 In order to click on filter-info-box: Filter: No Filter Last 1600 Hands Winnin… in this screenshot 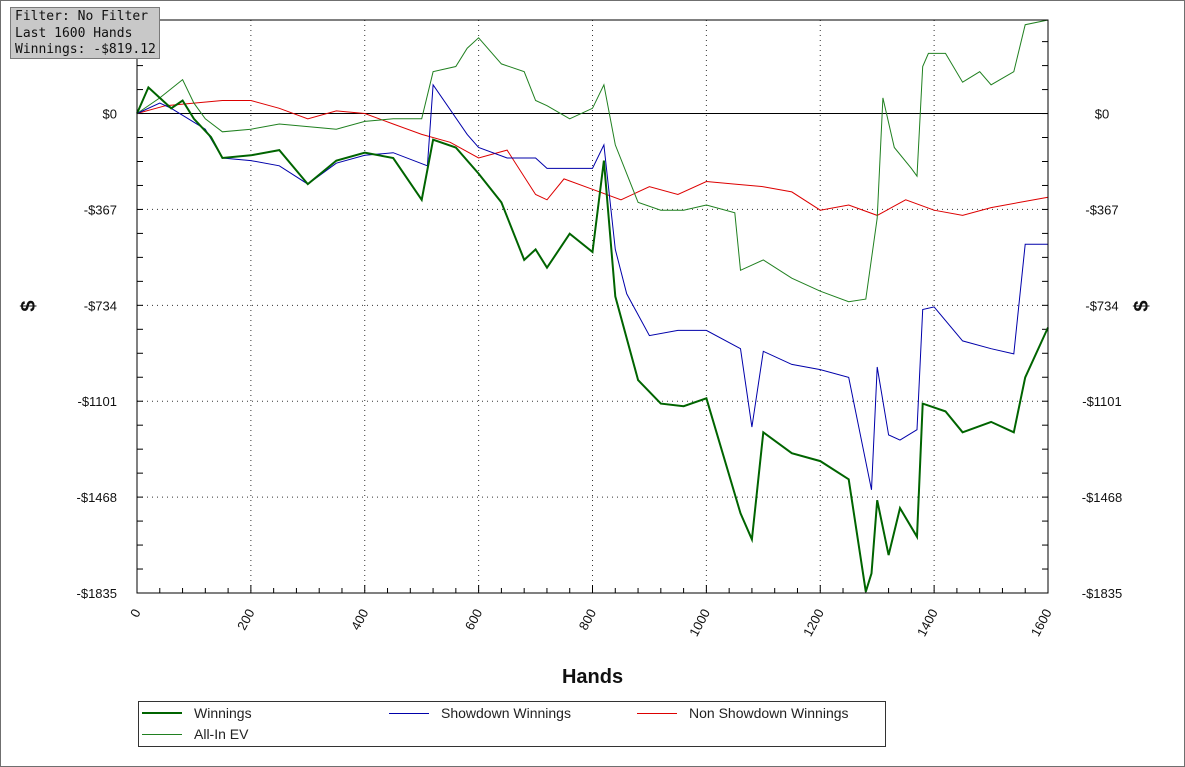, I will do `click(85, 33)`.